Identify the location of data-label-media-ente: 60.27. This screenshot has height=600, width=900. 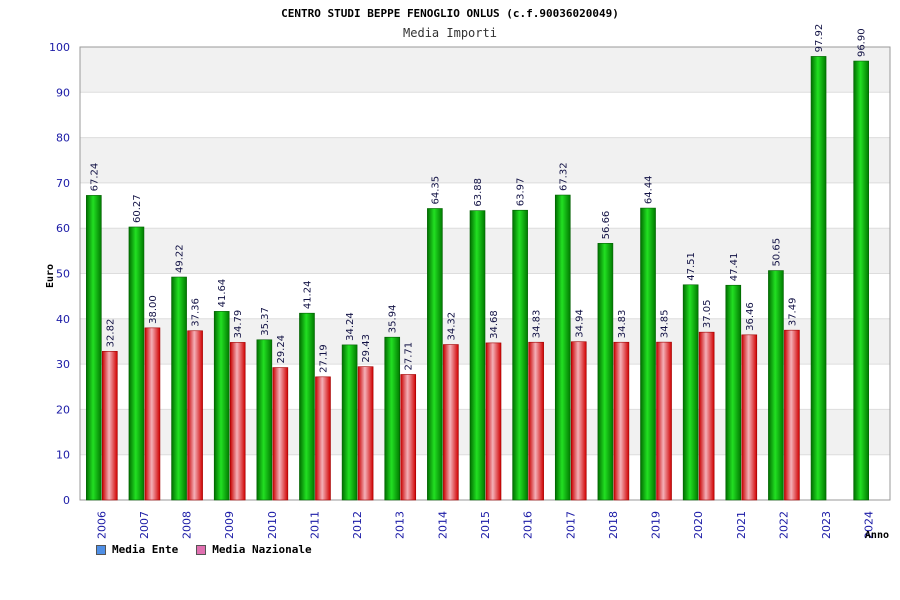
(137, 208).